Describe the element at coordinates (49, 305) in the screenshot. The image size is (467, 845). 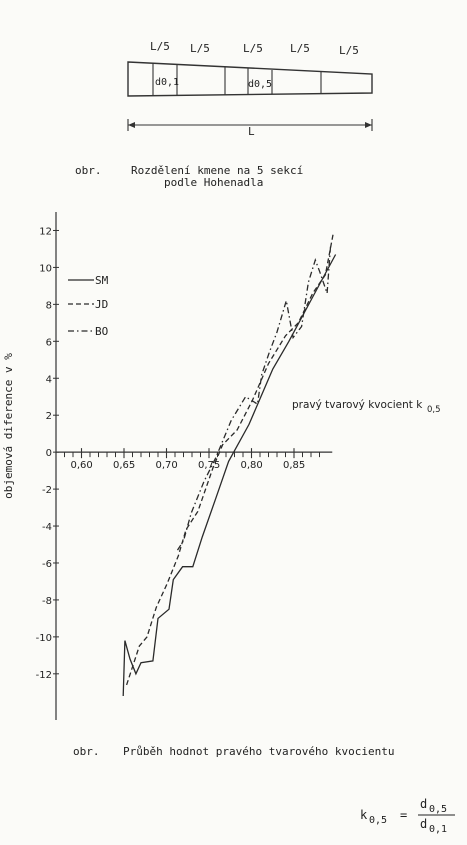
I see `y-tick-label: 8` at that location.